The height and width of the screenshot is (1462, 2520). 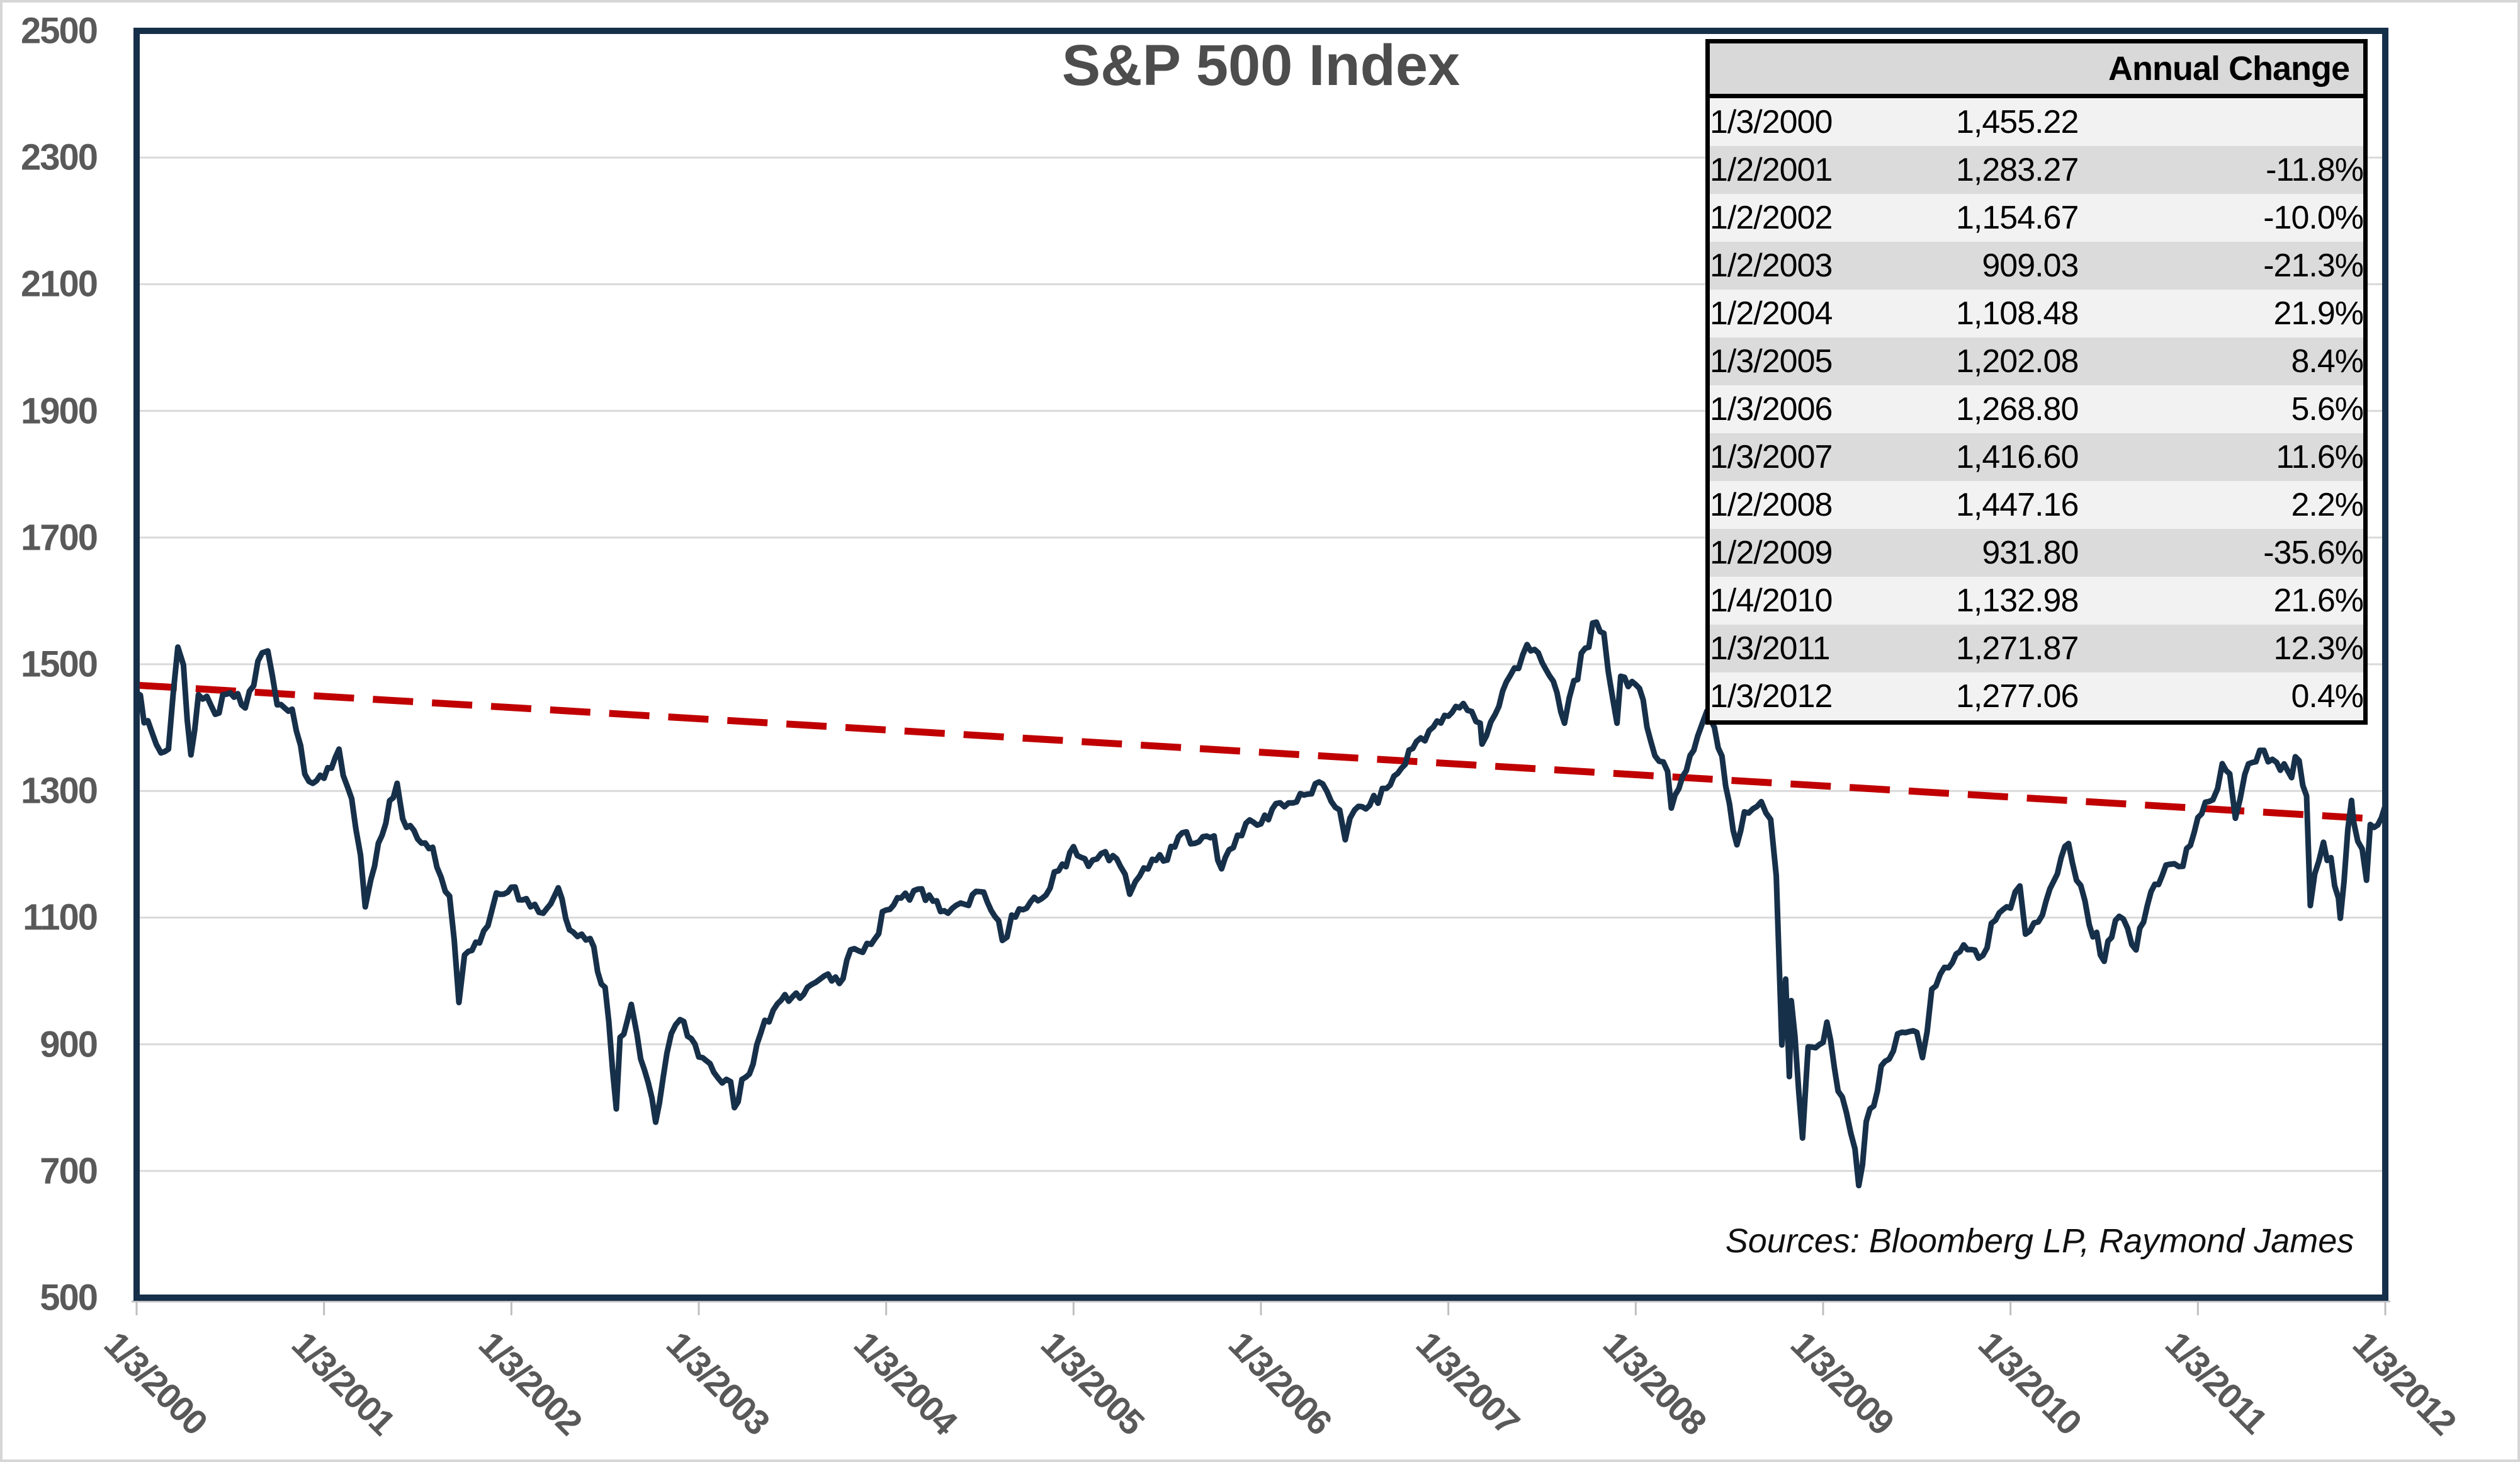 What do you see at coordinates (2030, 265) in the screenshot?
I see `table-cell-value: 909.03` at bounding box center [2030, 265].